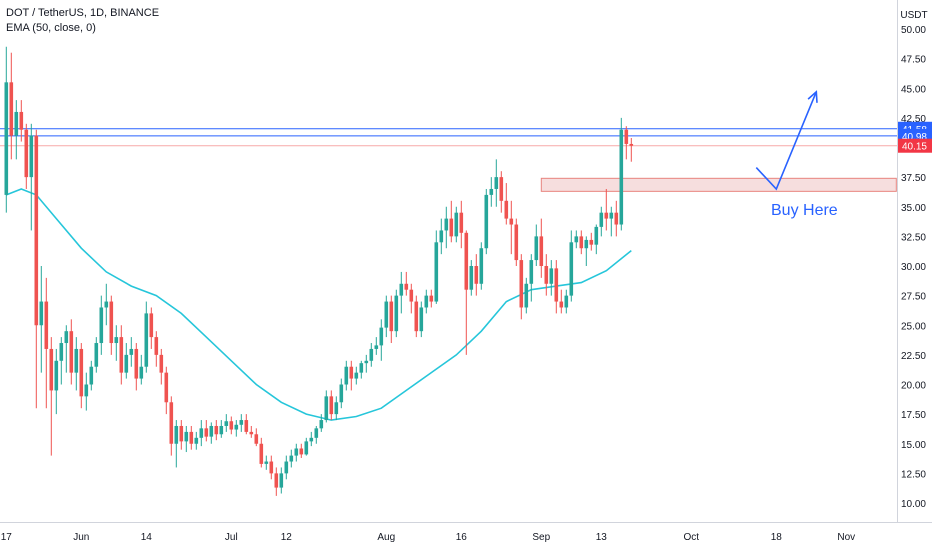  I want to click on y-tick-label: 37.50, so click(913, 178).